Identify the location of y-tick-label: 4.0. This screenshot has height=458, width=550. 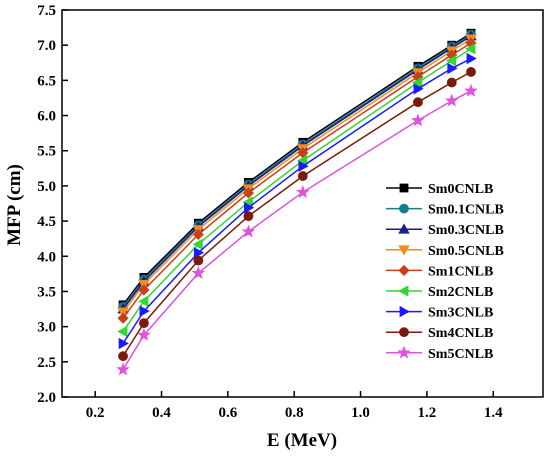
(46, 257).